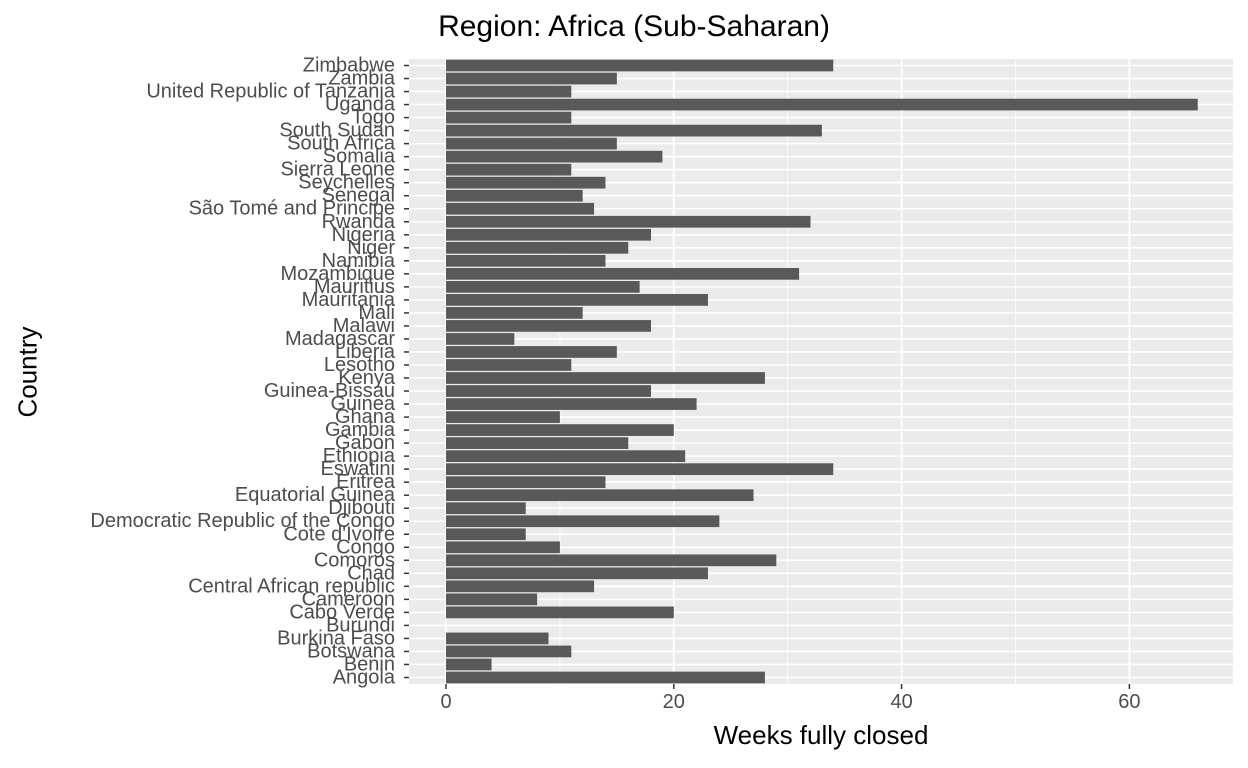  What do you see at coordinates (271, 92) in the screenshot?
I see `y-tick-label: United Republic of Tanzania` at bounding box center [271, 92].